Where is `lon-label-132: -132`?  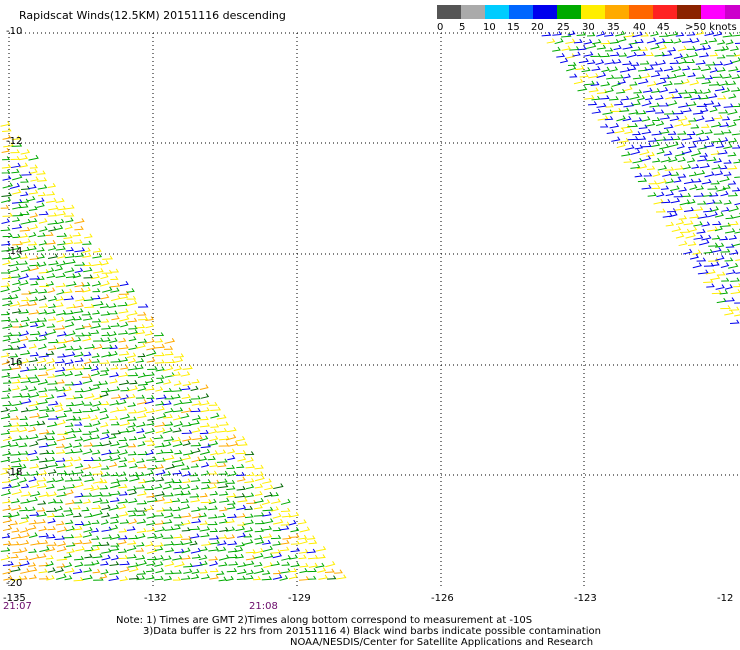 lon-label-132: -132 is located at coordinates (155, 598).